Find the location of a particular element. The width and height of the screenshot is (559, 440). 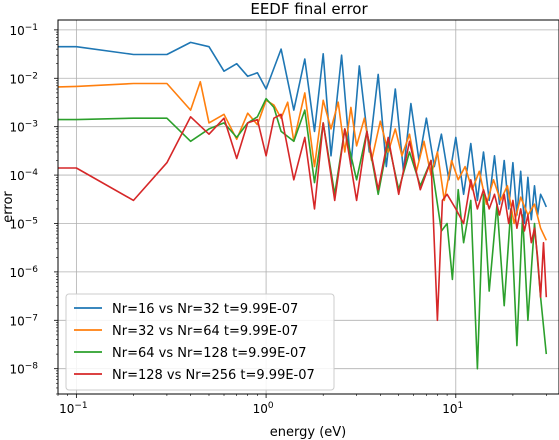

y-tick-label: 10⁻¹ is located at coordinates (23, 30).